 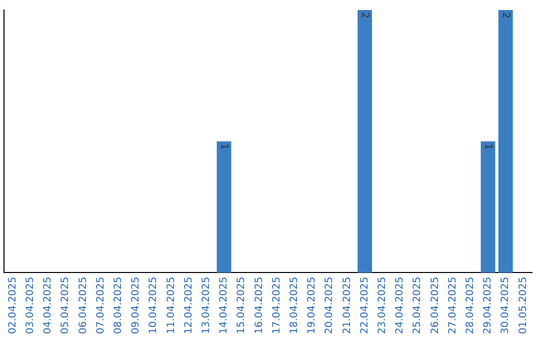 I want to click on x-tick-label: 08.04.2025, so click(x=118, y=305).